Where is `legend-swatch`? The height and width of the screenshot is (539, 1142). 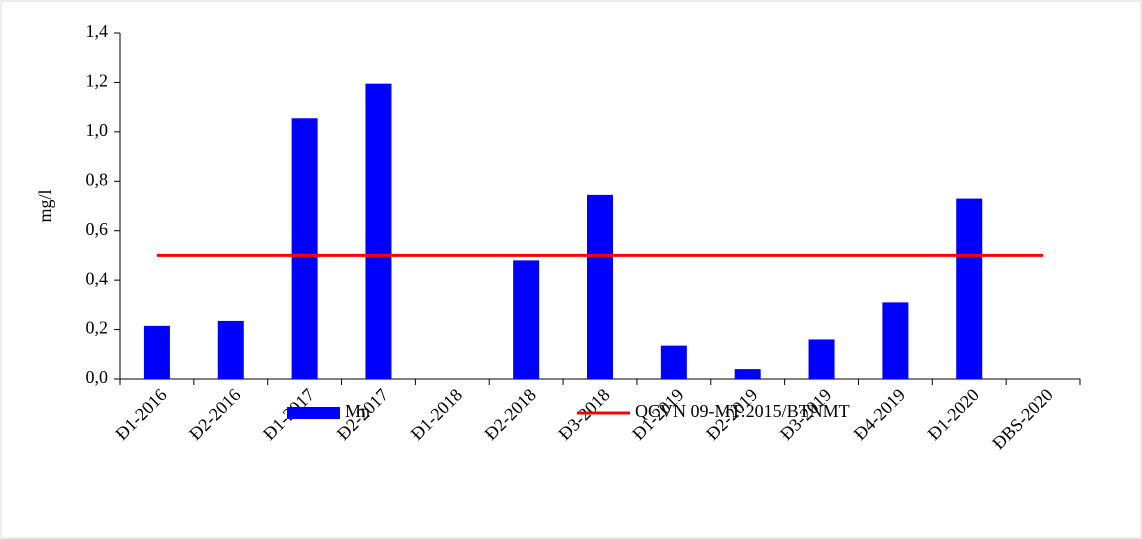
legend-swatch is located at coordinates (313, 413).